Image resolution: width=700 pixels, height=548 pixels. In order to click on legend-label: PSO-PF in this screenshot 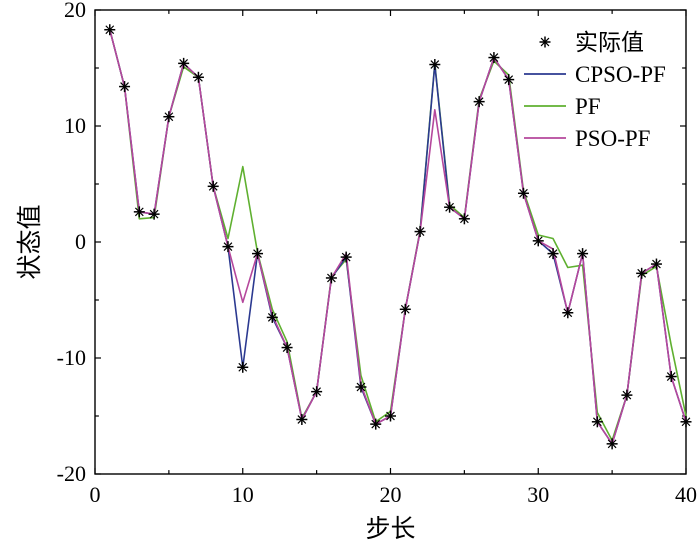, I will do `click(612, 138)`.